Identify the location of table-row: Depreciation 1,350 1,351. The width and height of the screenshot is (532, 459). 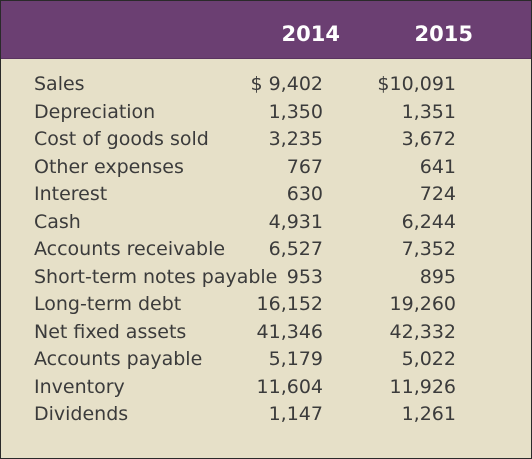
(266, 111).